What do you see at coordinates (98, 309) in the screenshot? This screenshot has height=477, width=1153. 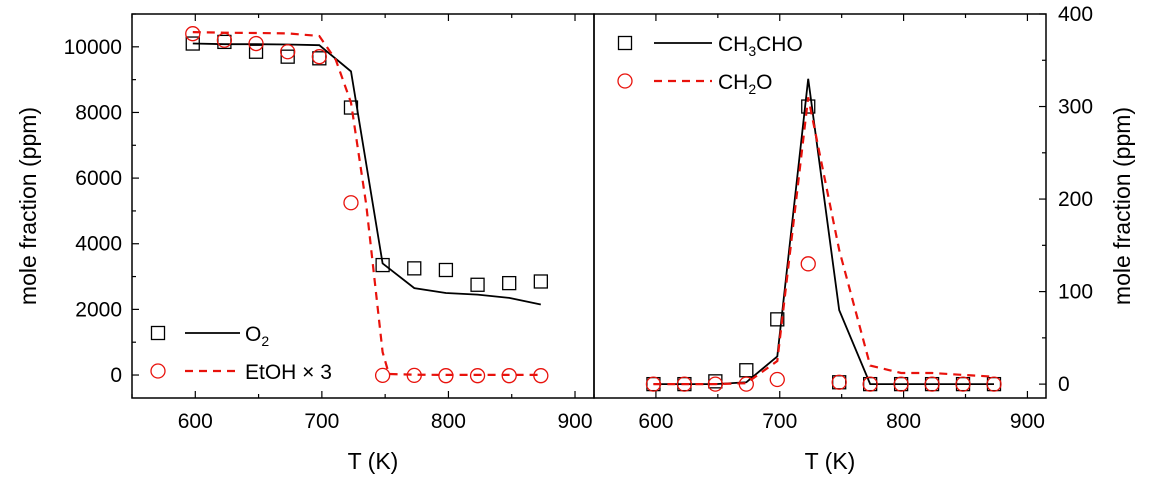 I see `y-tick-label: 2000` at bounding box center [98, 309].